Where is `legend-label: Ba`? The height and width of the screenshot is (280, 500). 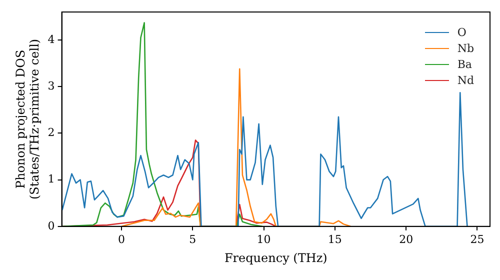 legend-label: Ba is located at coordinates (464, 64).